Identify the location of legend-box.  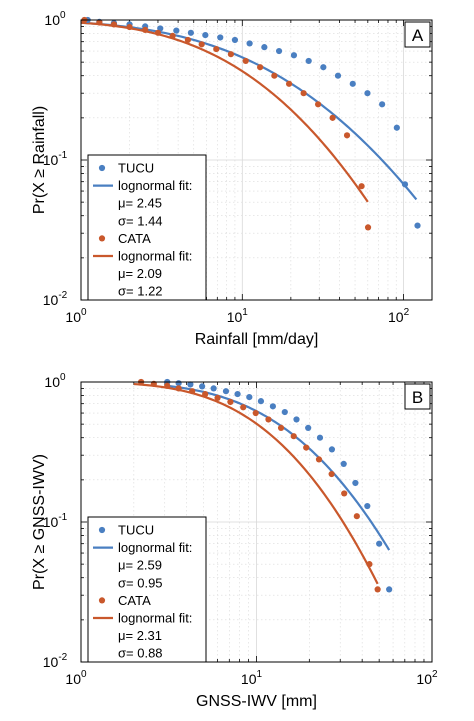
(147, 589).